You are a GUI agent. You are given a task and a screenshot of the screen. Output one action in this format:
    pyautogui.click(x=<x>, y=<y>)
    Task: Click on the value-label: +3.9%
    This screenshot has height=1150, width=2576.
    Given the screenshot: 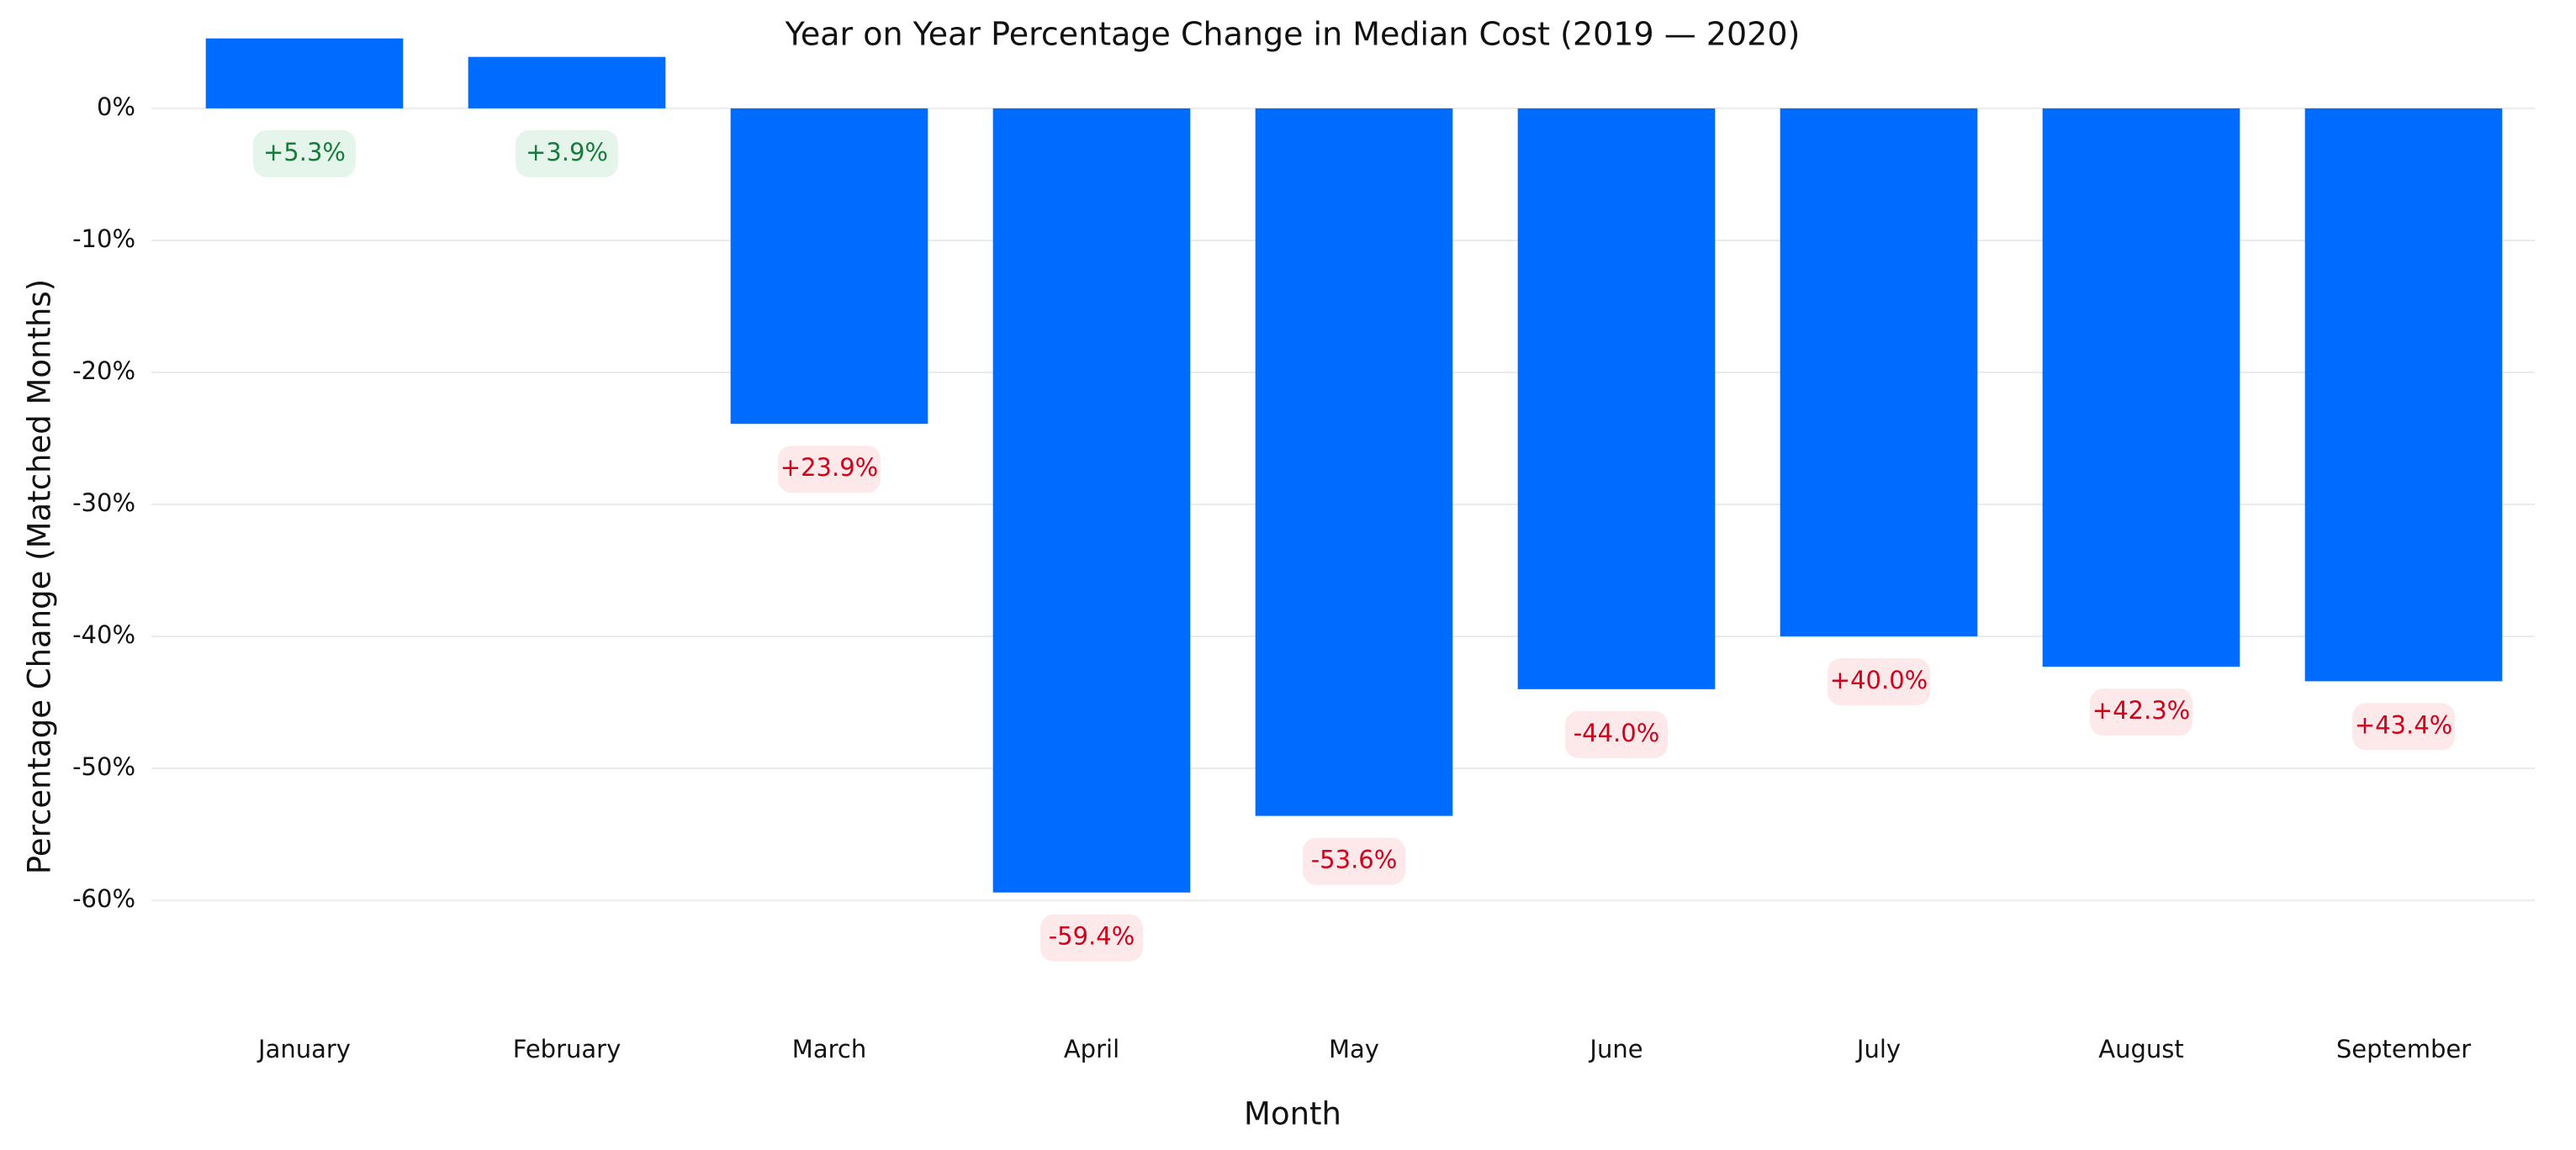 What is the action you would take?
    pyautogui.click(x=567, y=152)
    